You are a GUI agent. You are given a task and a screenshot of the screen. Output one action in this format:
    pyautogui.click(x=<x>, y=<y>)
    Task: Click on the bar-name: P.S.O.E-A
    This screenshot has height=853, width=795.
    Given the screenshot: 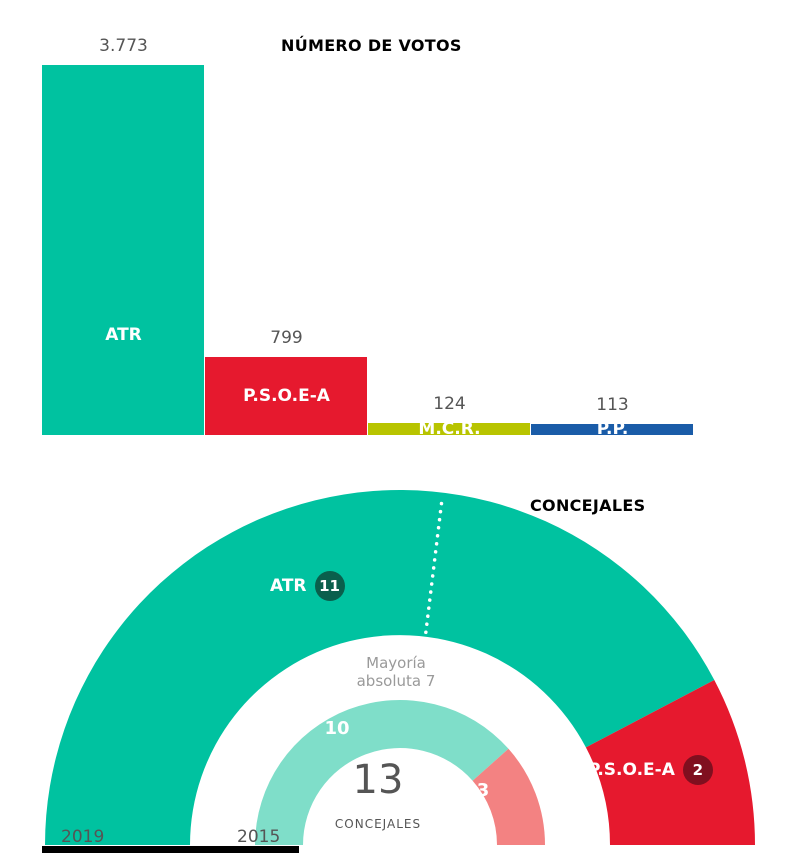 What is the action you would take?
    pyautogui.click(x=286, y=395)
    